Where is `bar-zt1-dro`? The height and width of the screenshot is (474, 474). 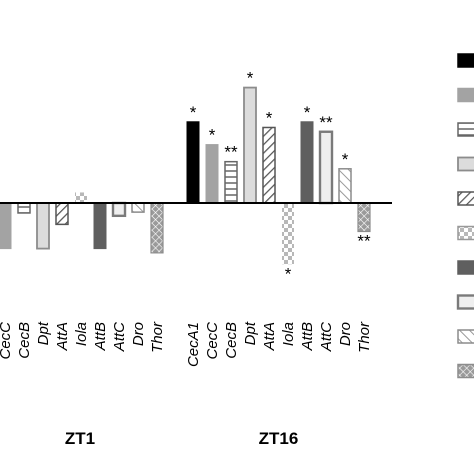 bar-zt1-dro is located at coordinates (138, 207).